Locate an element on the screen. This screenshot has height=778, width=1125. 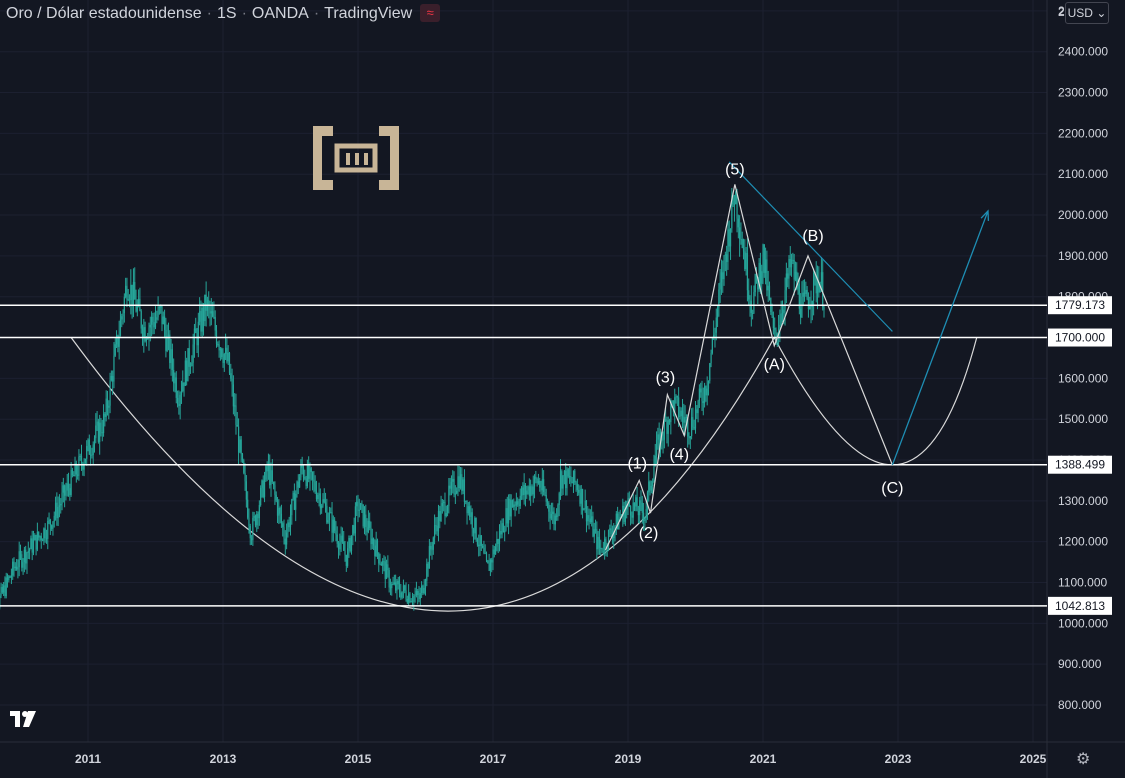
level-badge is located at coordinates (1080, 605).